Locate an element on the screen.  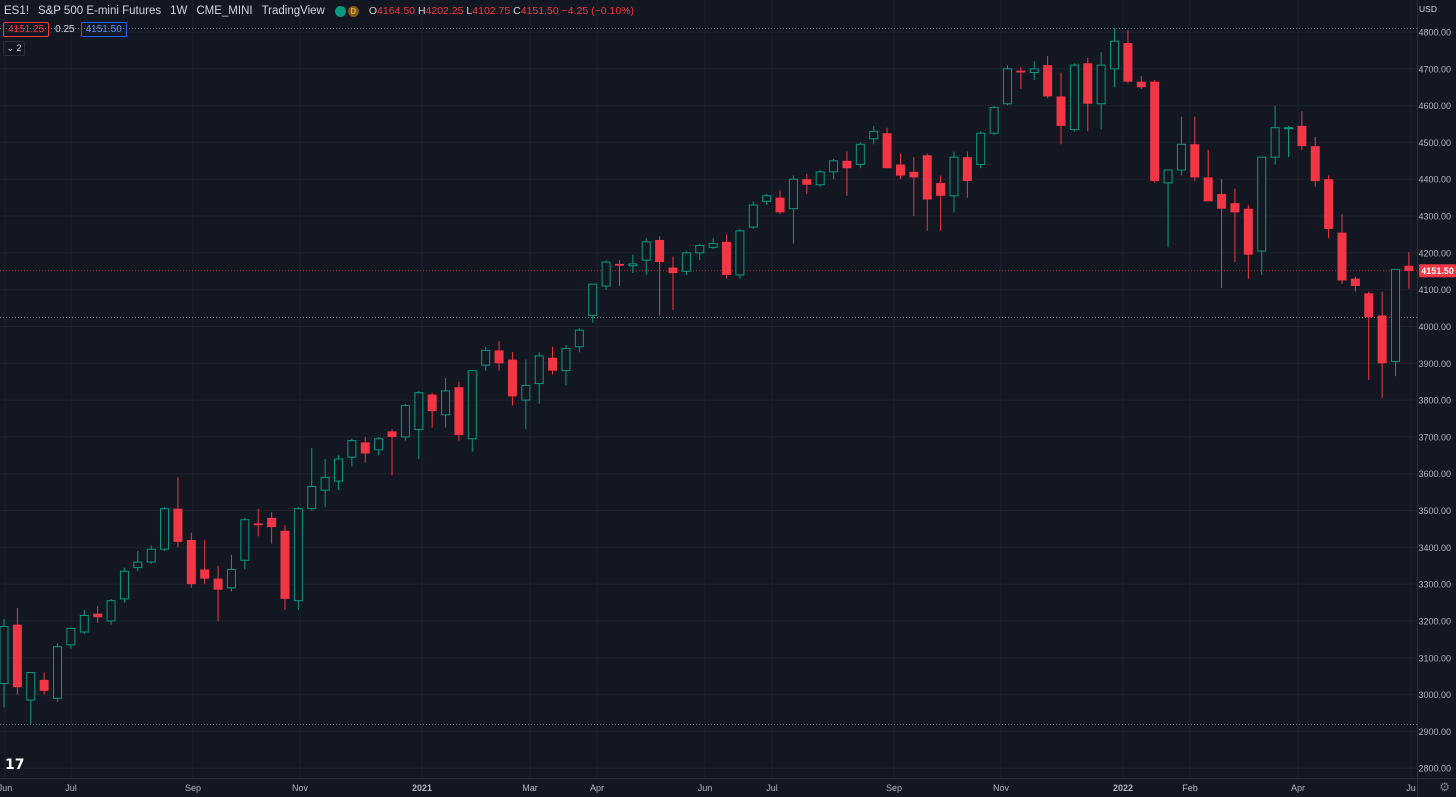
y-tick-label: 2900.00 is located at coordinates (1434, 732).